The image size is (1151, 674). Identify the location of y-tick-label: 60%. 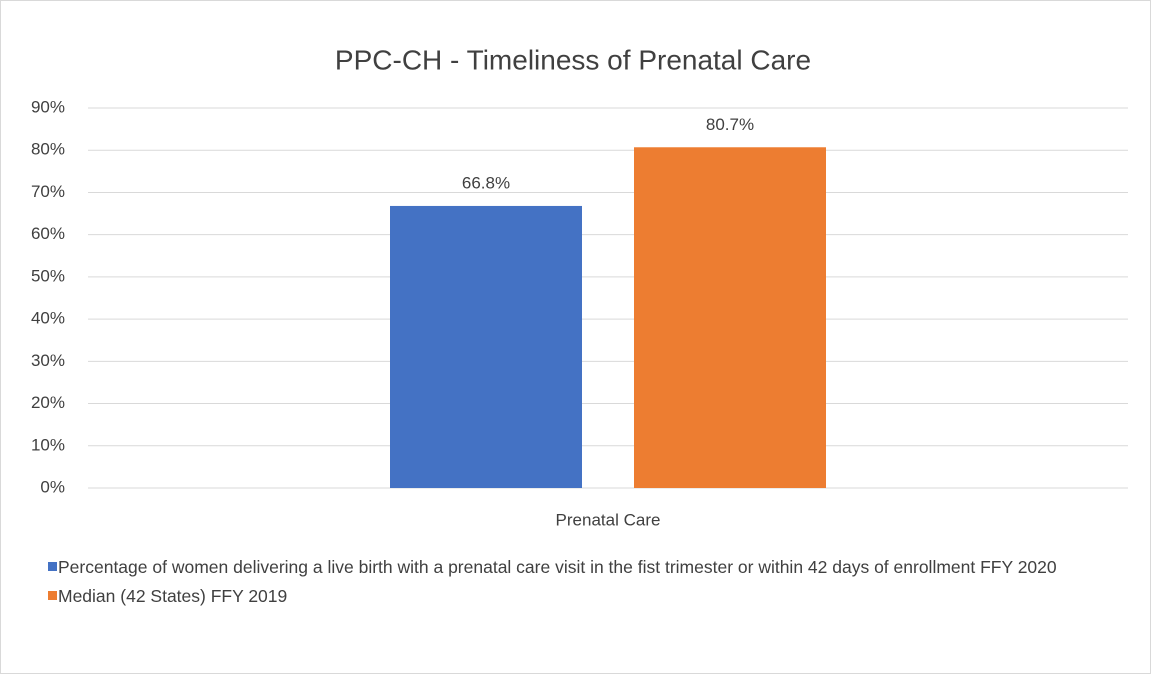
(48, 233).